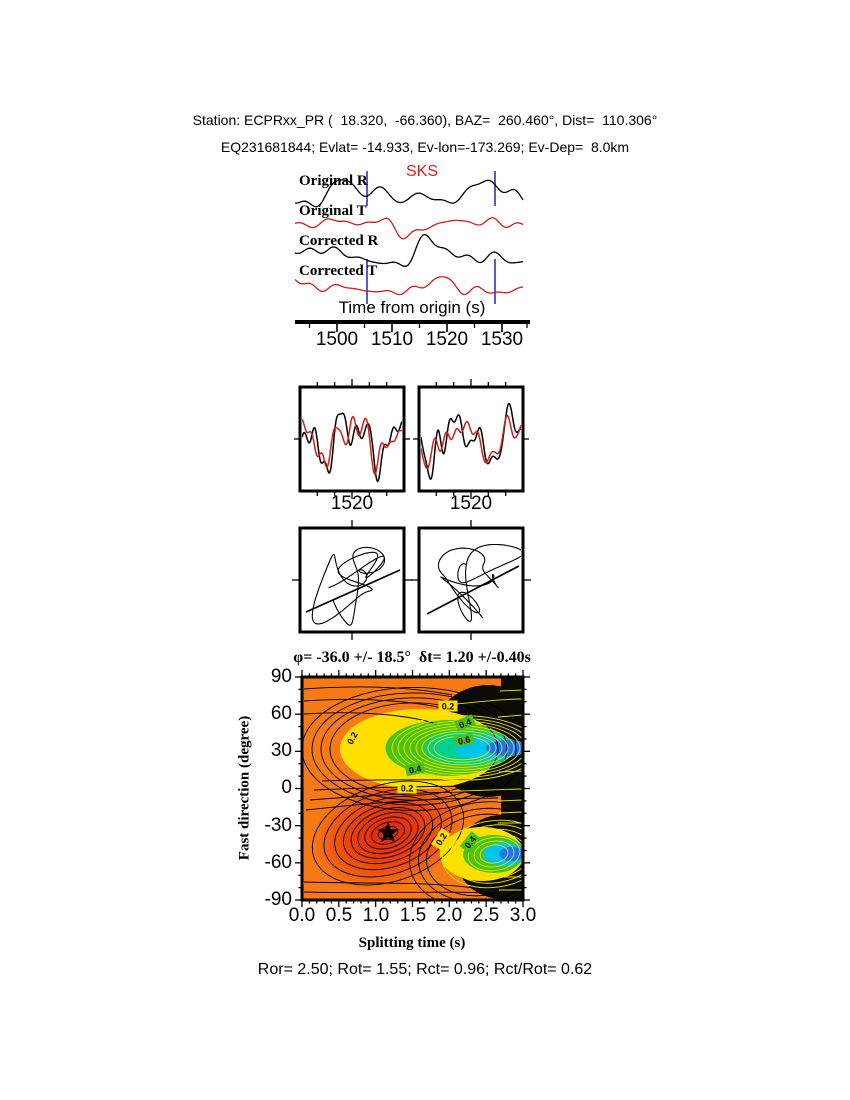  Describe the element at coordinates (352, 439) in the screenshot. I see `wave-window-box-left` at that location.